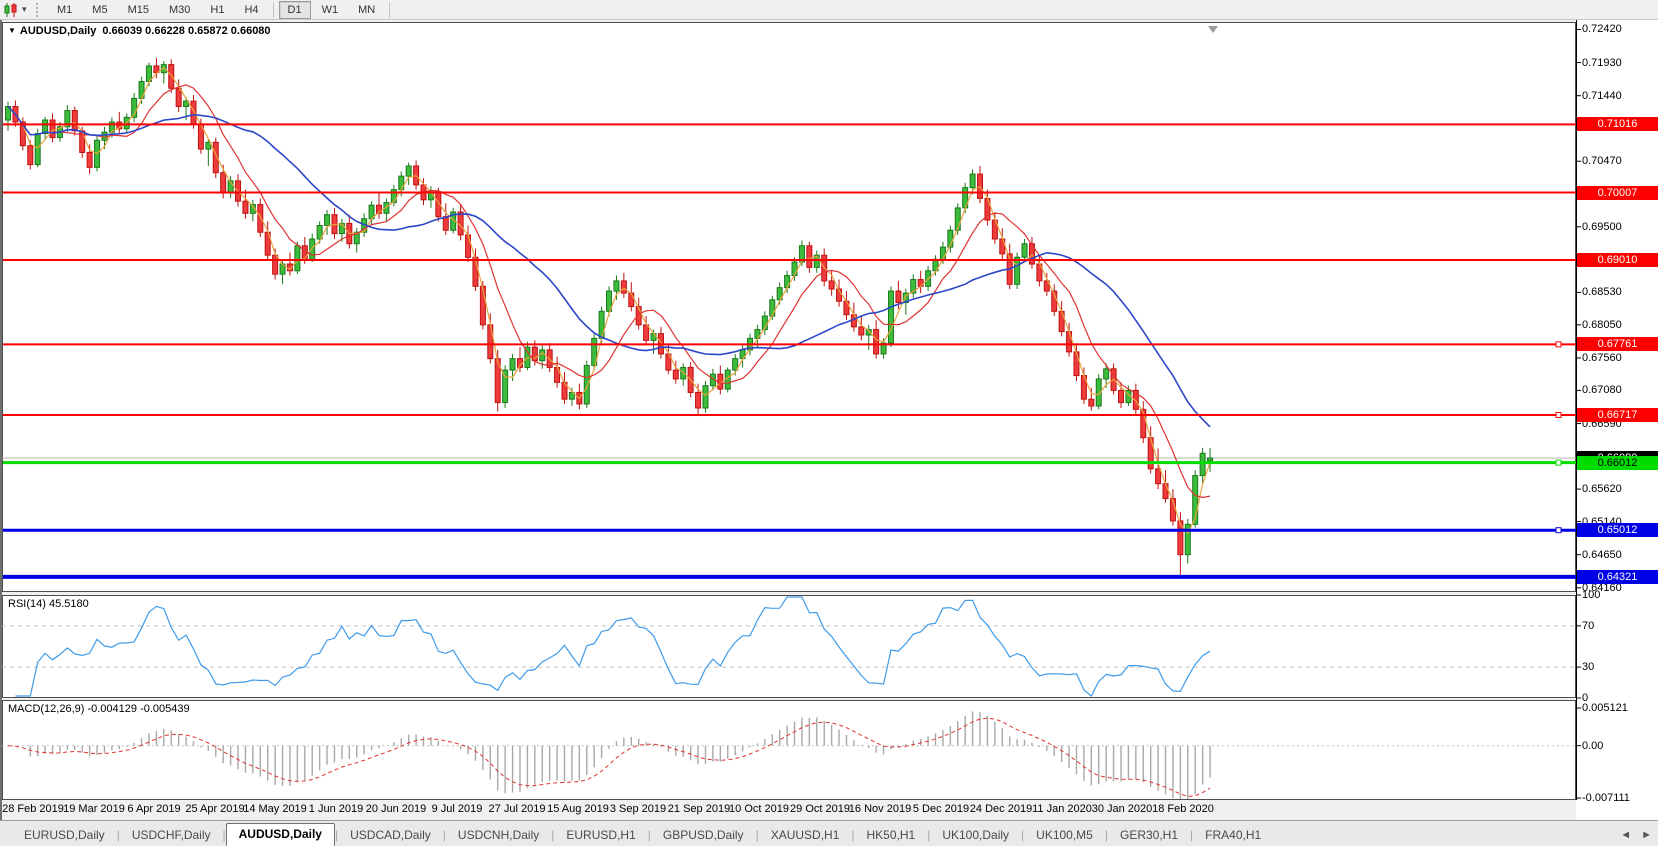  What do you see at coordinates (367, 9) in the screenshot?
I see `timeframe-button-mn: MN` at bounding box center [367, 9].